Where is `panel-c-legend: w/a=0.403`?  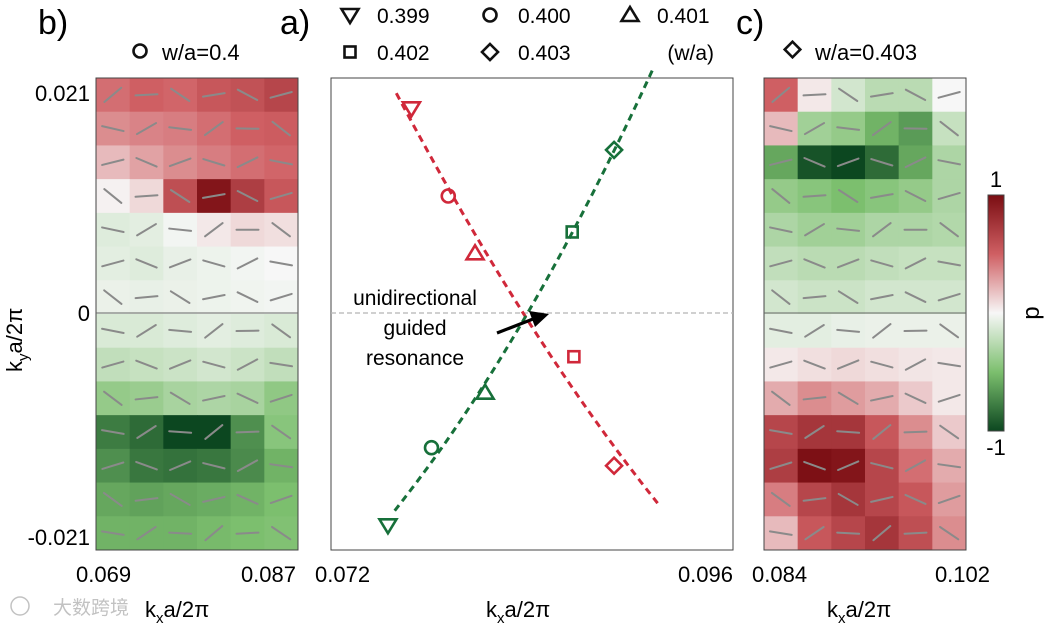
panel-c-legend: w/a=0.403 is located at coordinates (849, 52).